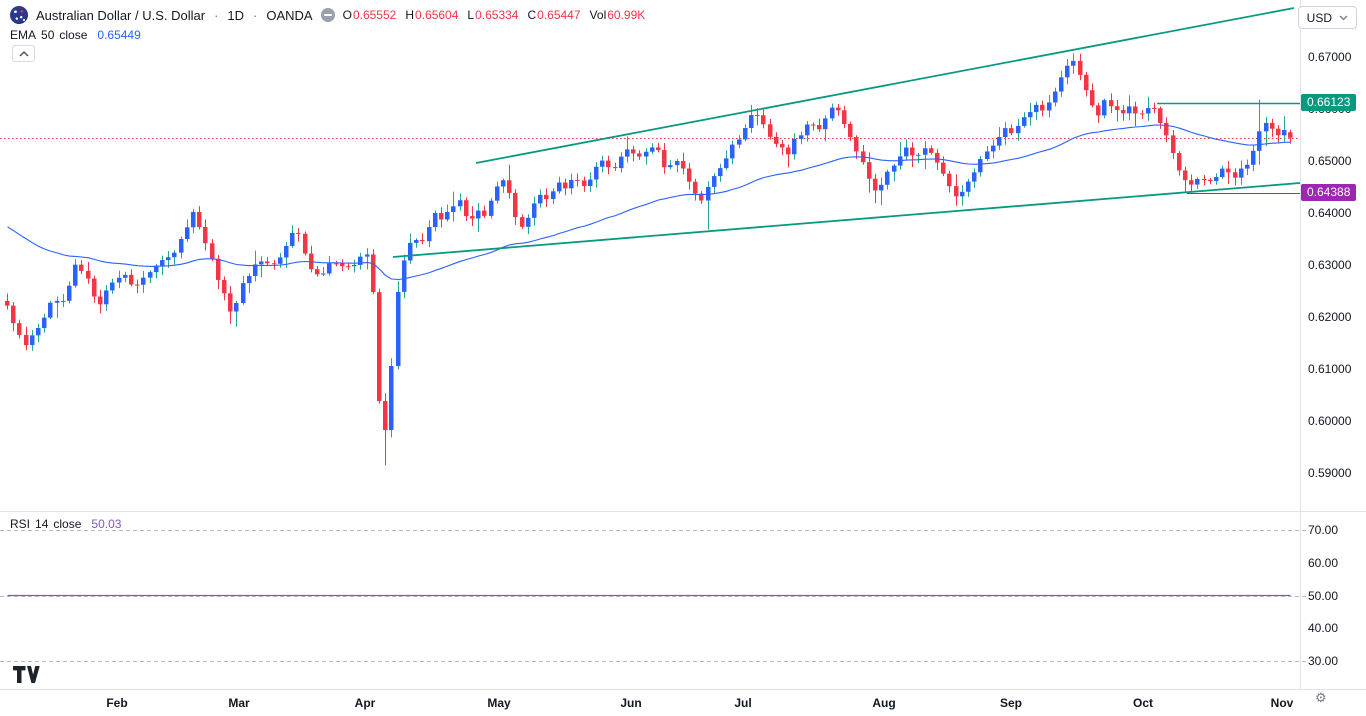 The height and width of the screenshot is (716, 1366). I want to click on month-label-aug: Aug, so click(884, 703).